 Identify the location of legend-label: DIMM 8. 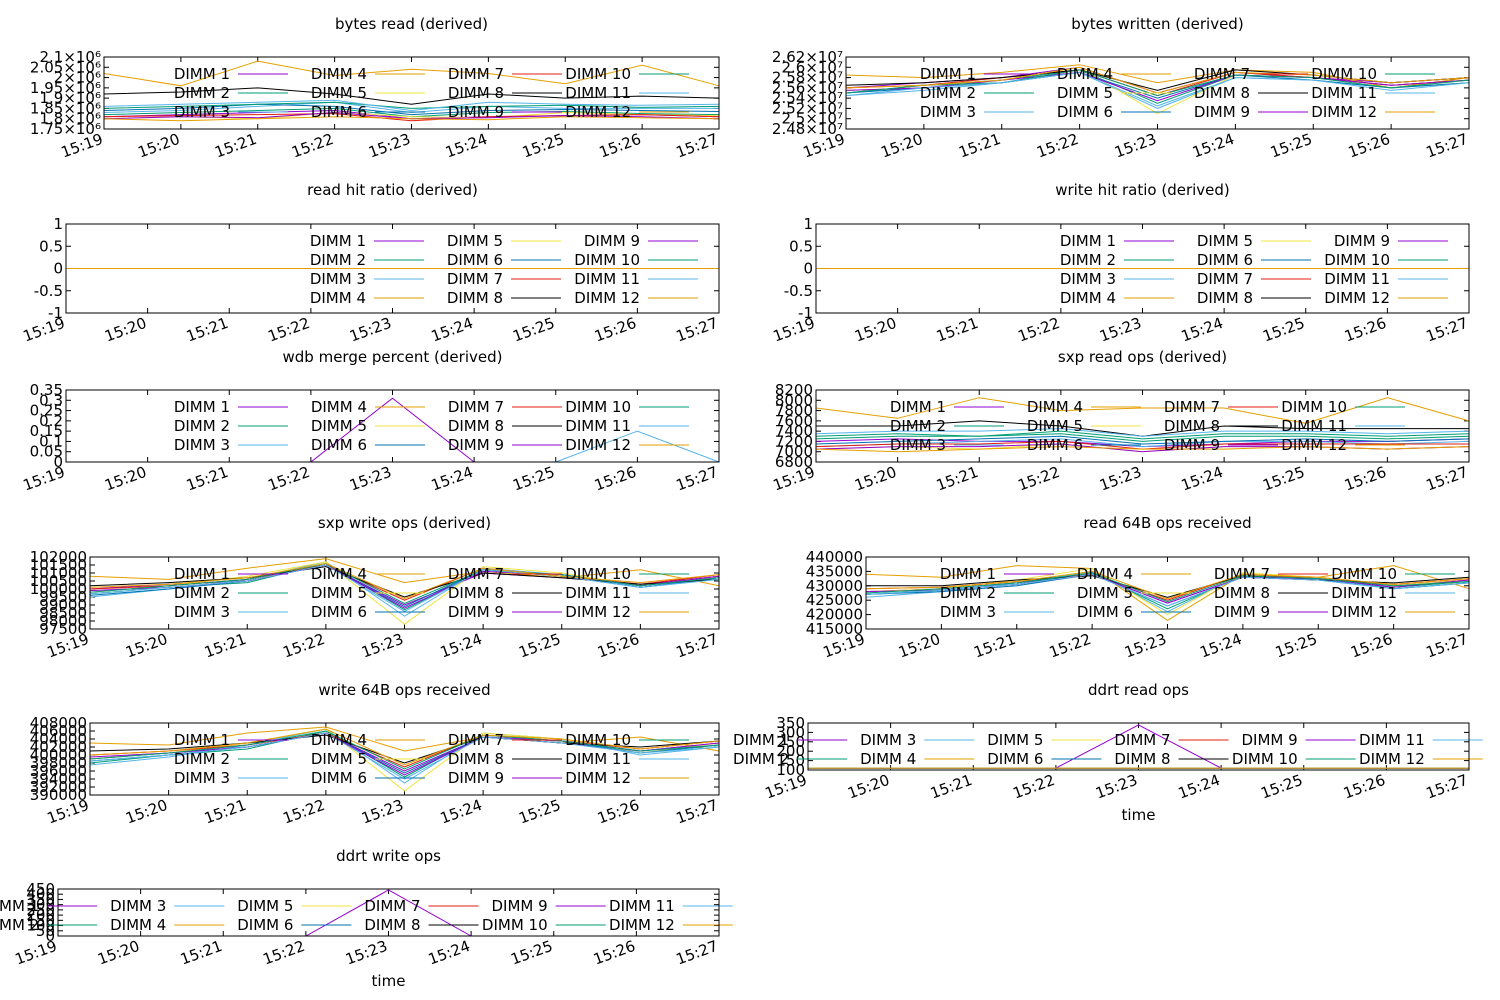
(476, 759).